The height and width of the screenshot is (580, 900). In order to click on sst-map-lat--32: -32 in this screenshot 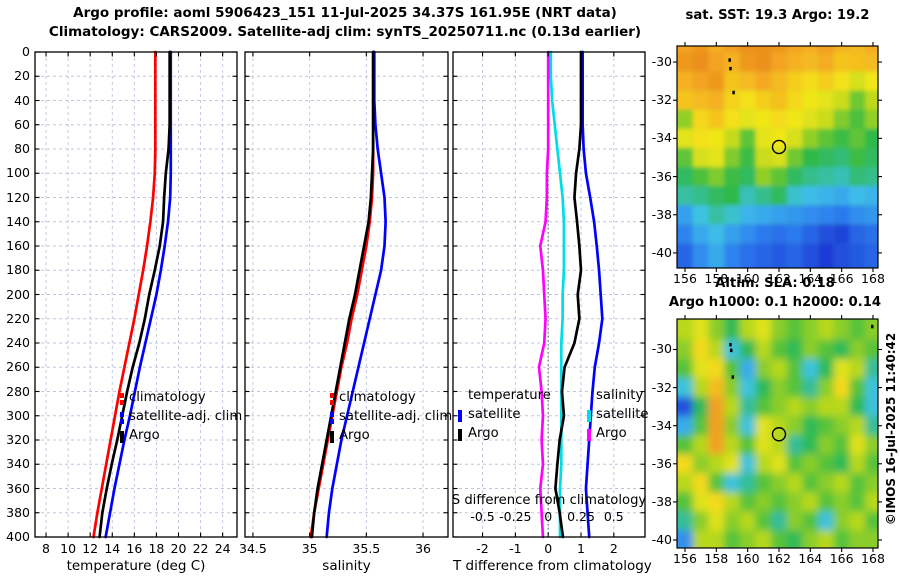, I will do `click(661, 100)`.